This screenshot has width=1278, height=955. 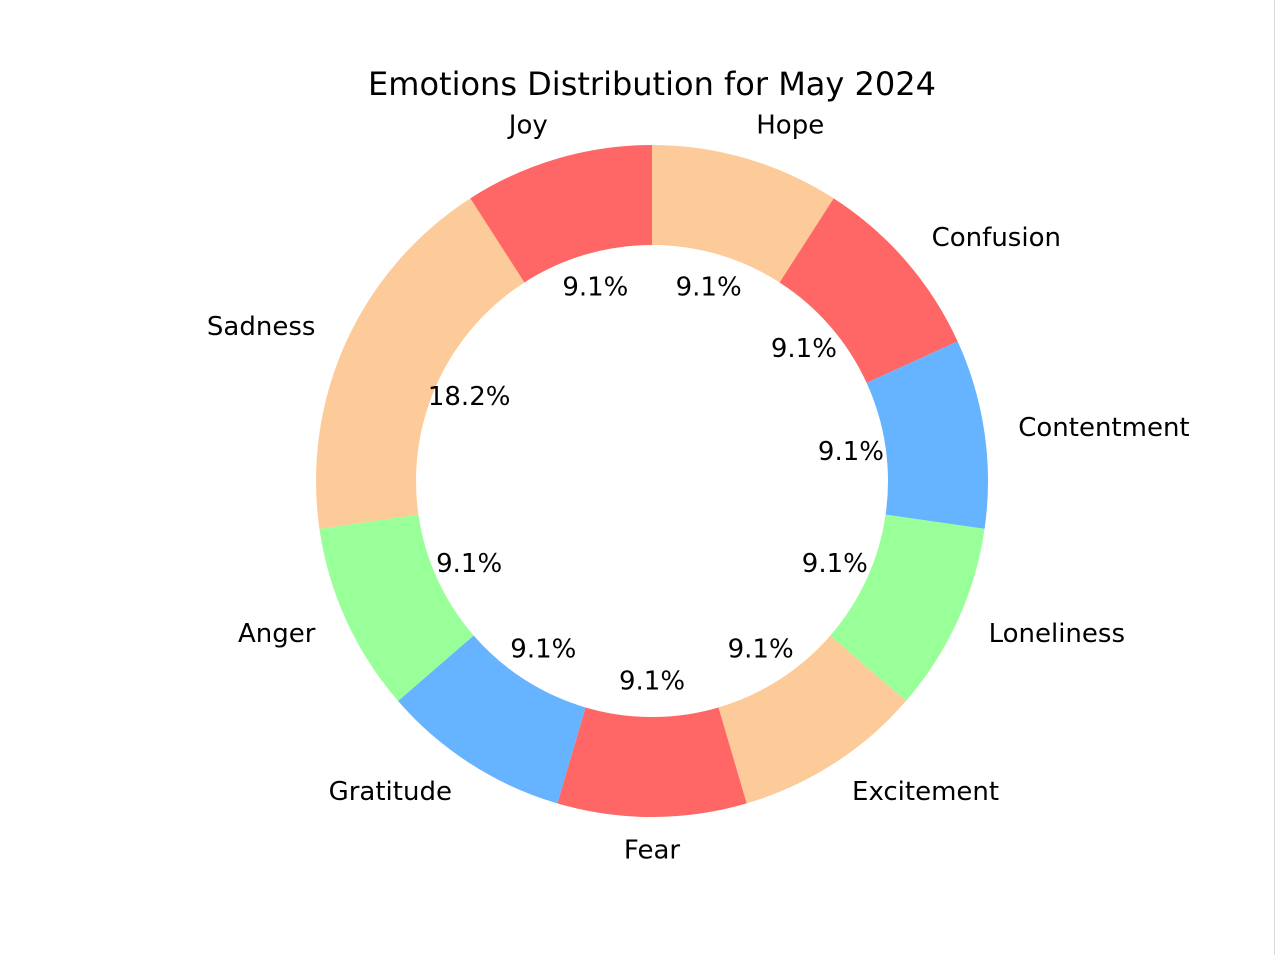 I want to click on chart-title: Emotions Distribution for May 2024, so click(x=652, y=84).